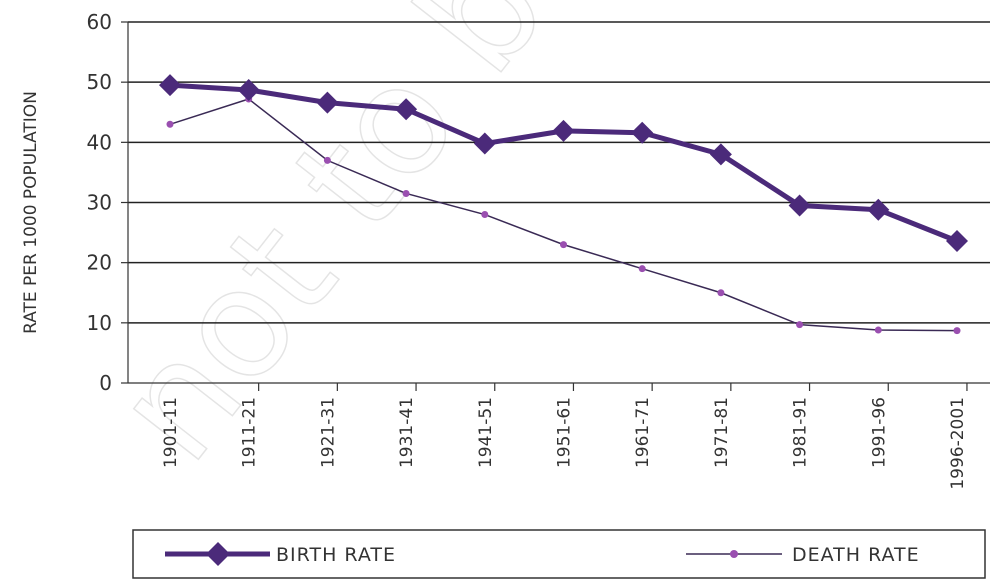 This screenshot has height=582, width=990. I want to click on y-tick-label: 10, so click(99, 323).